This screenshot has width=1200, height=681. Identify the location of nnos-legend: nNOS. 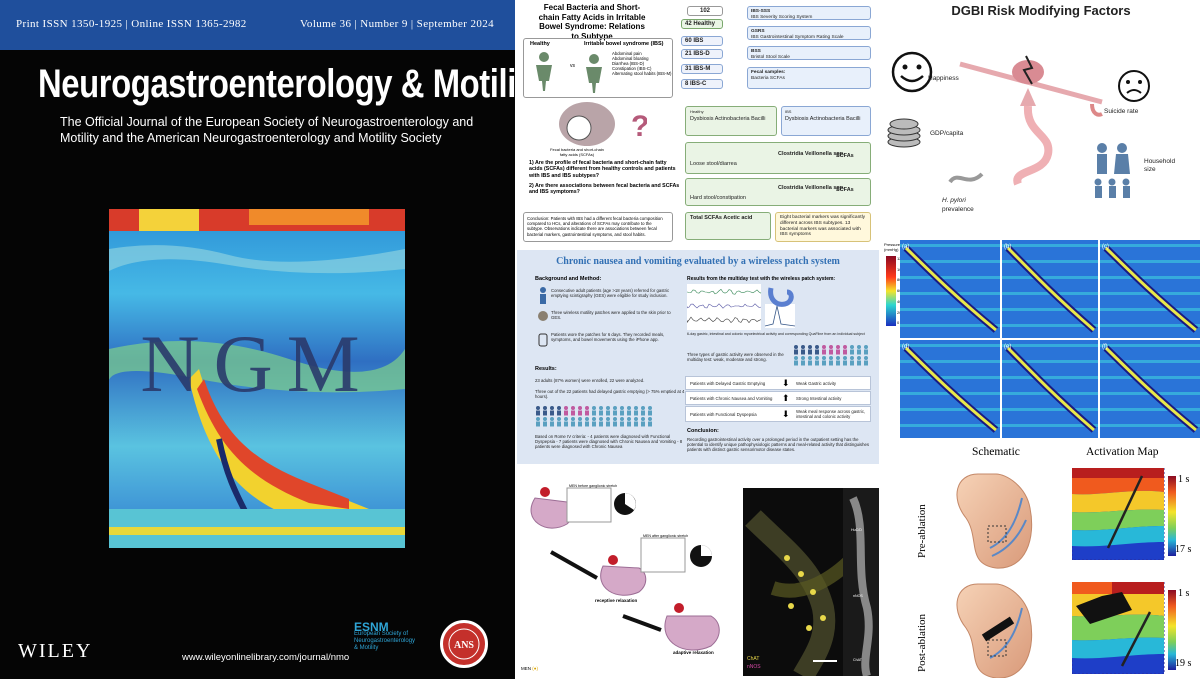
(754, 667).